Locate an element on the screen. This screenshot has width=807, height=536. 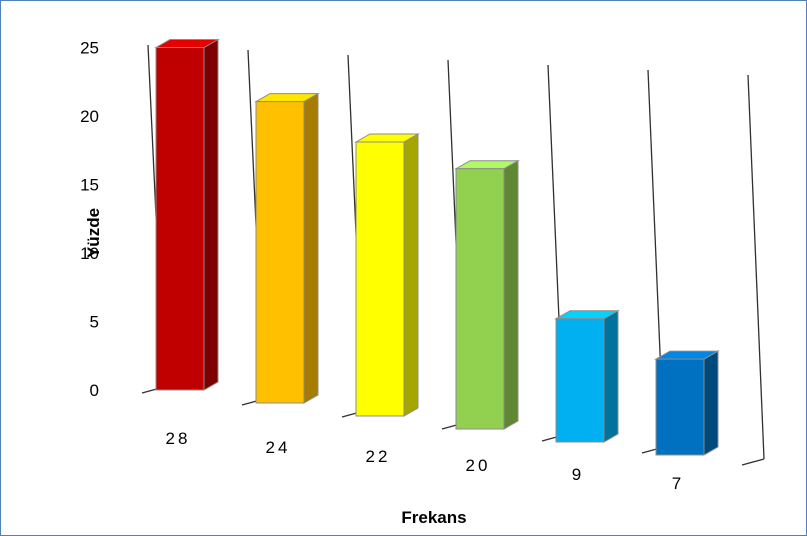
x-tick-label: 28 is located at coordinates (178, 438).